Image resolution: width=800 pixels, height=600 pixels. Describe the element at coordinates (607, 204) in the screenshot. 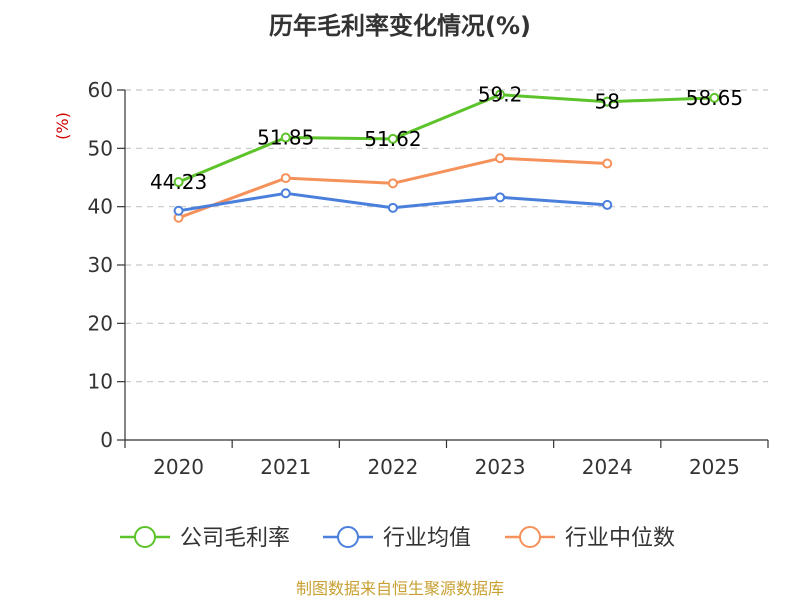

I see `series-1-point-2024` at that location.